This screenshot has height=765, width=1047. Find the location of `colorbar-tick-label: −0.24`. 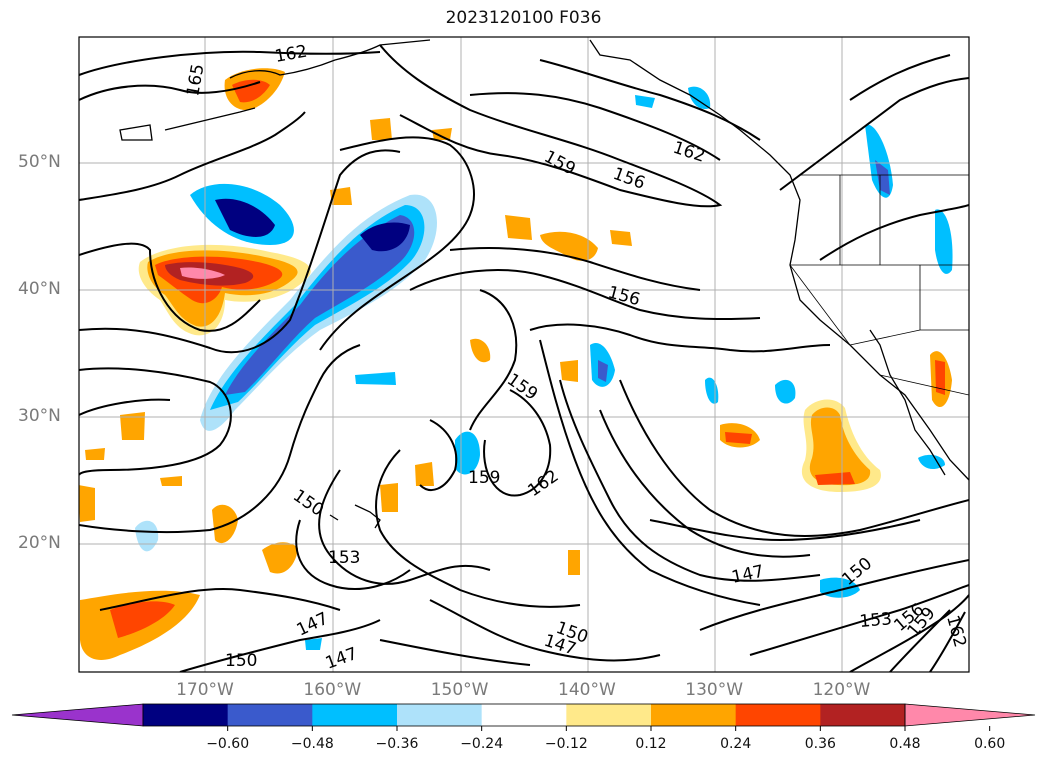

colorbar-tick-label: −0.24 is located at coordinates (482, 744).